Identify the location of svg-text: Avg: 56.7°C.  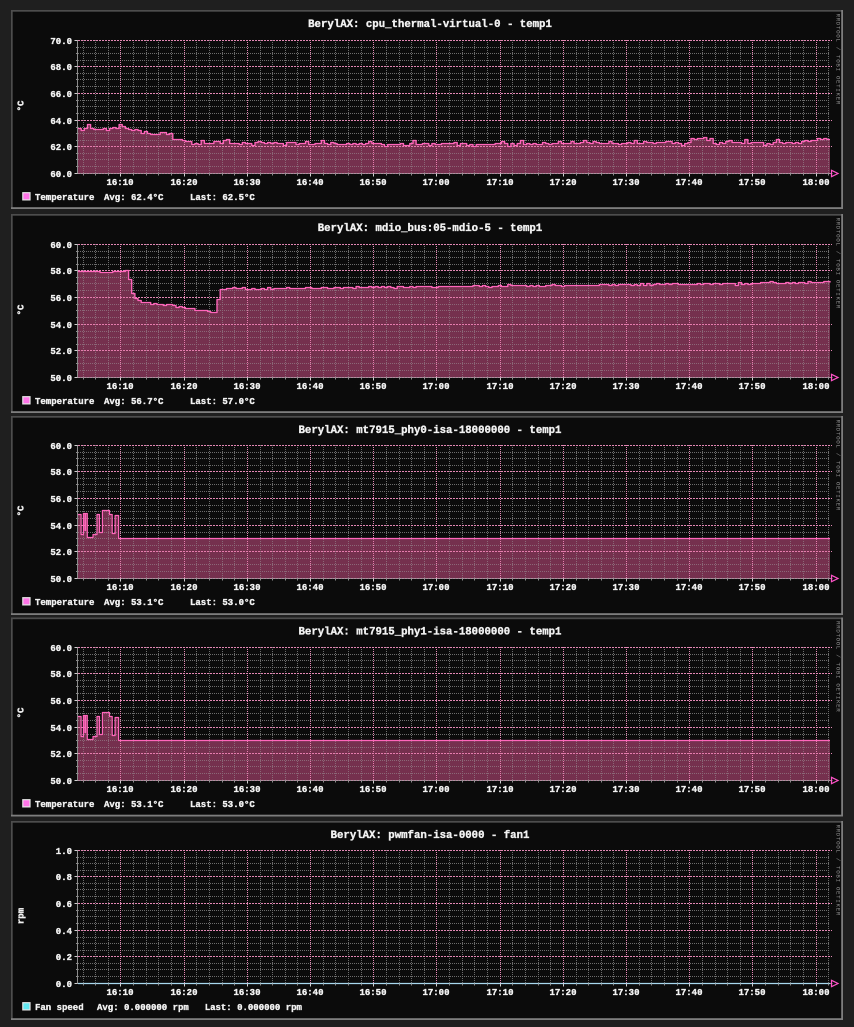
(134, 402).